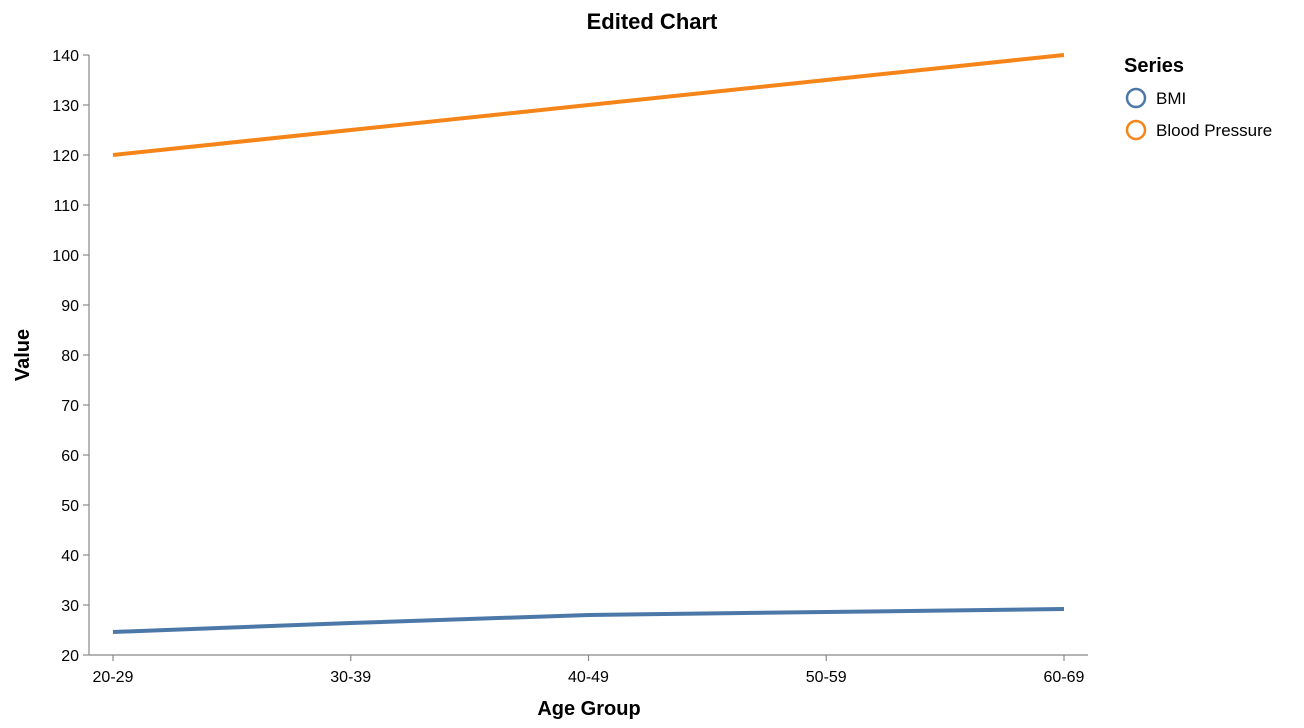  I want to click on x-axis-title: Age Group, so click(588, 709).